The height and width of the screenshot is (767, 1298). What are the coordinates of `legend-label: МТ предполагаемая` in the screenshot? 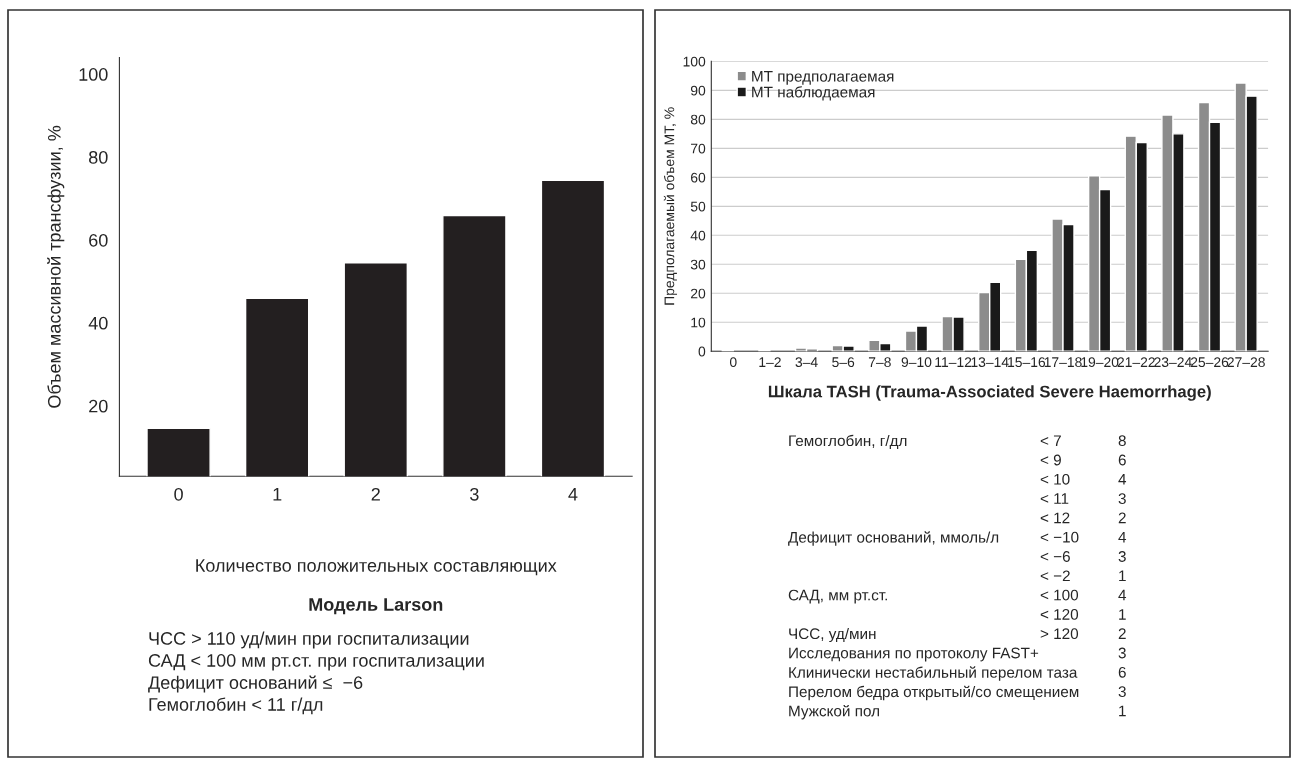 It's located at (823, 78).